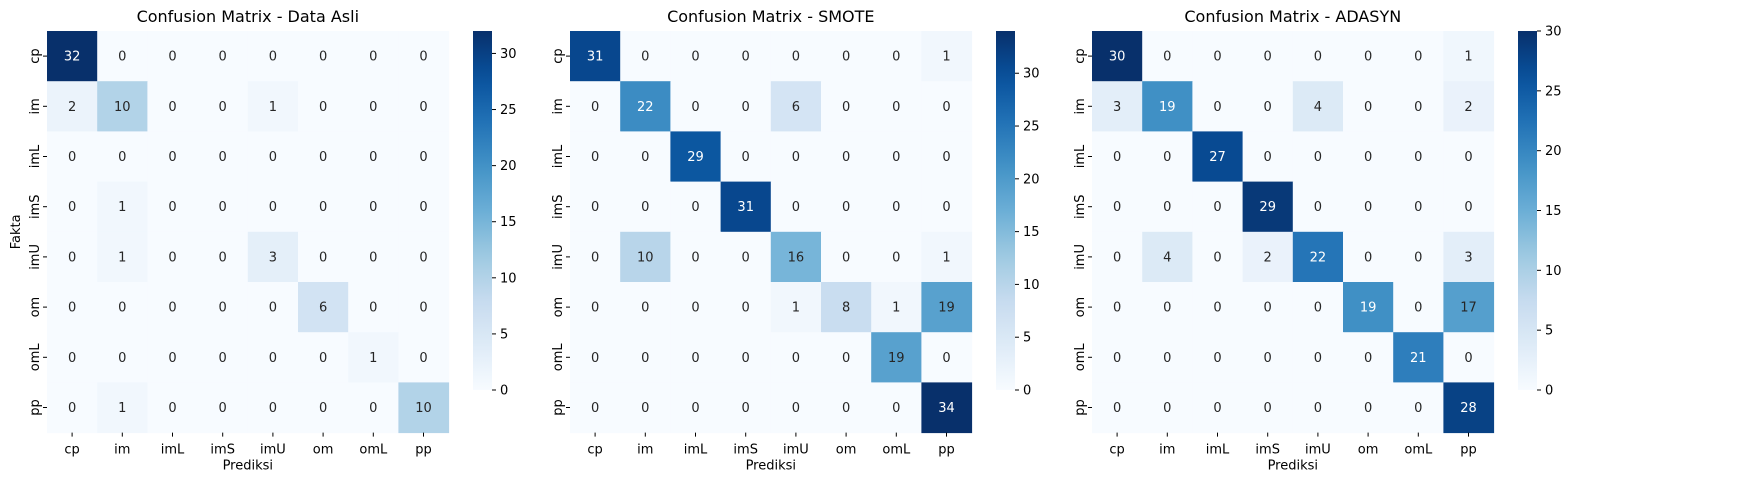 Image resolution: width=1753 pixels, height=490 pixels. What do you see at coordinates (558, 257) in the screenshot?
I see `y-tick-label: imU` at bounding box center [558, 257].